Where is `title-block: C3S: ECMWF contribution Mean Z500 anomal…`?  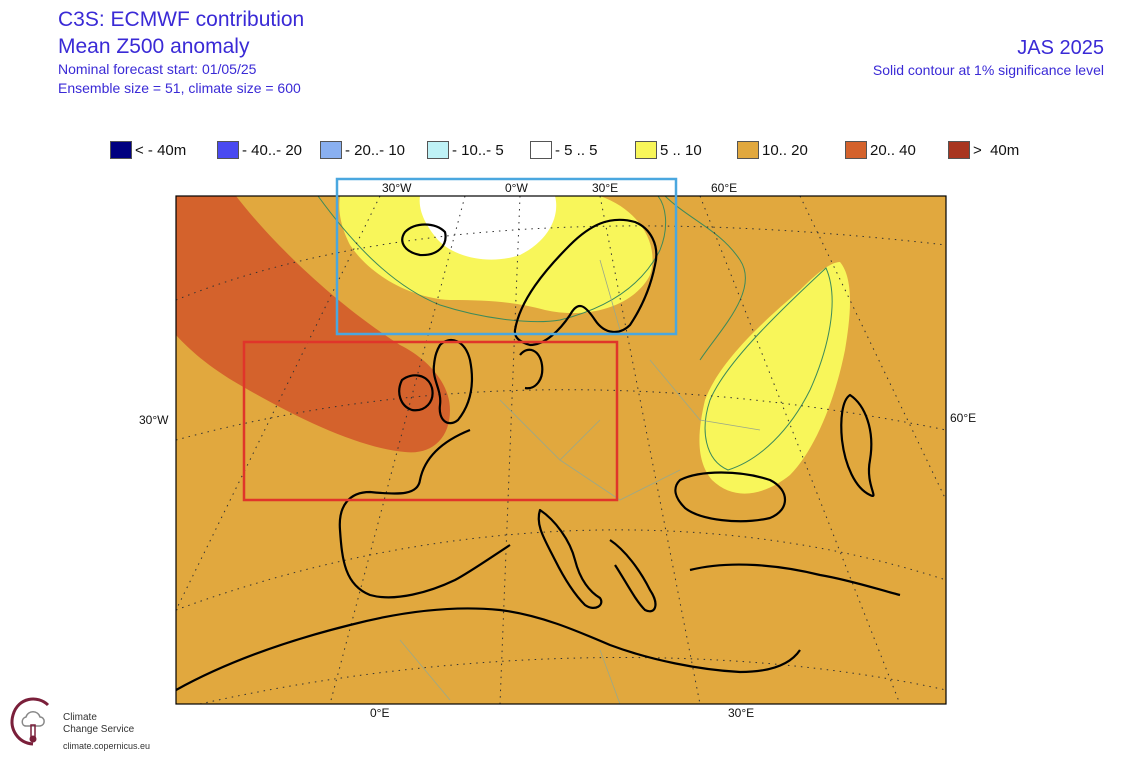
title-block: C3S: ECMWF contribution Mean Z500 anomal… is located at coordinates (181, 52).